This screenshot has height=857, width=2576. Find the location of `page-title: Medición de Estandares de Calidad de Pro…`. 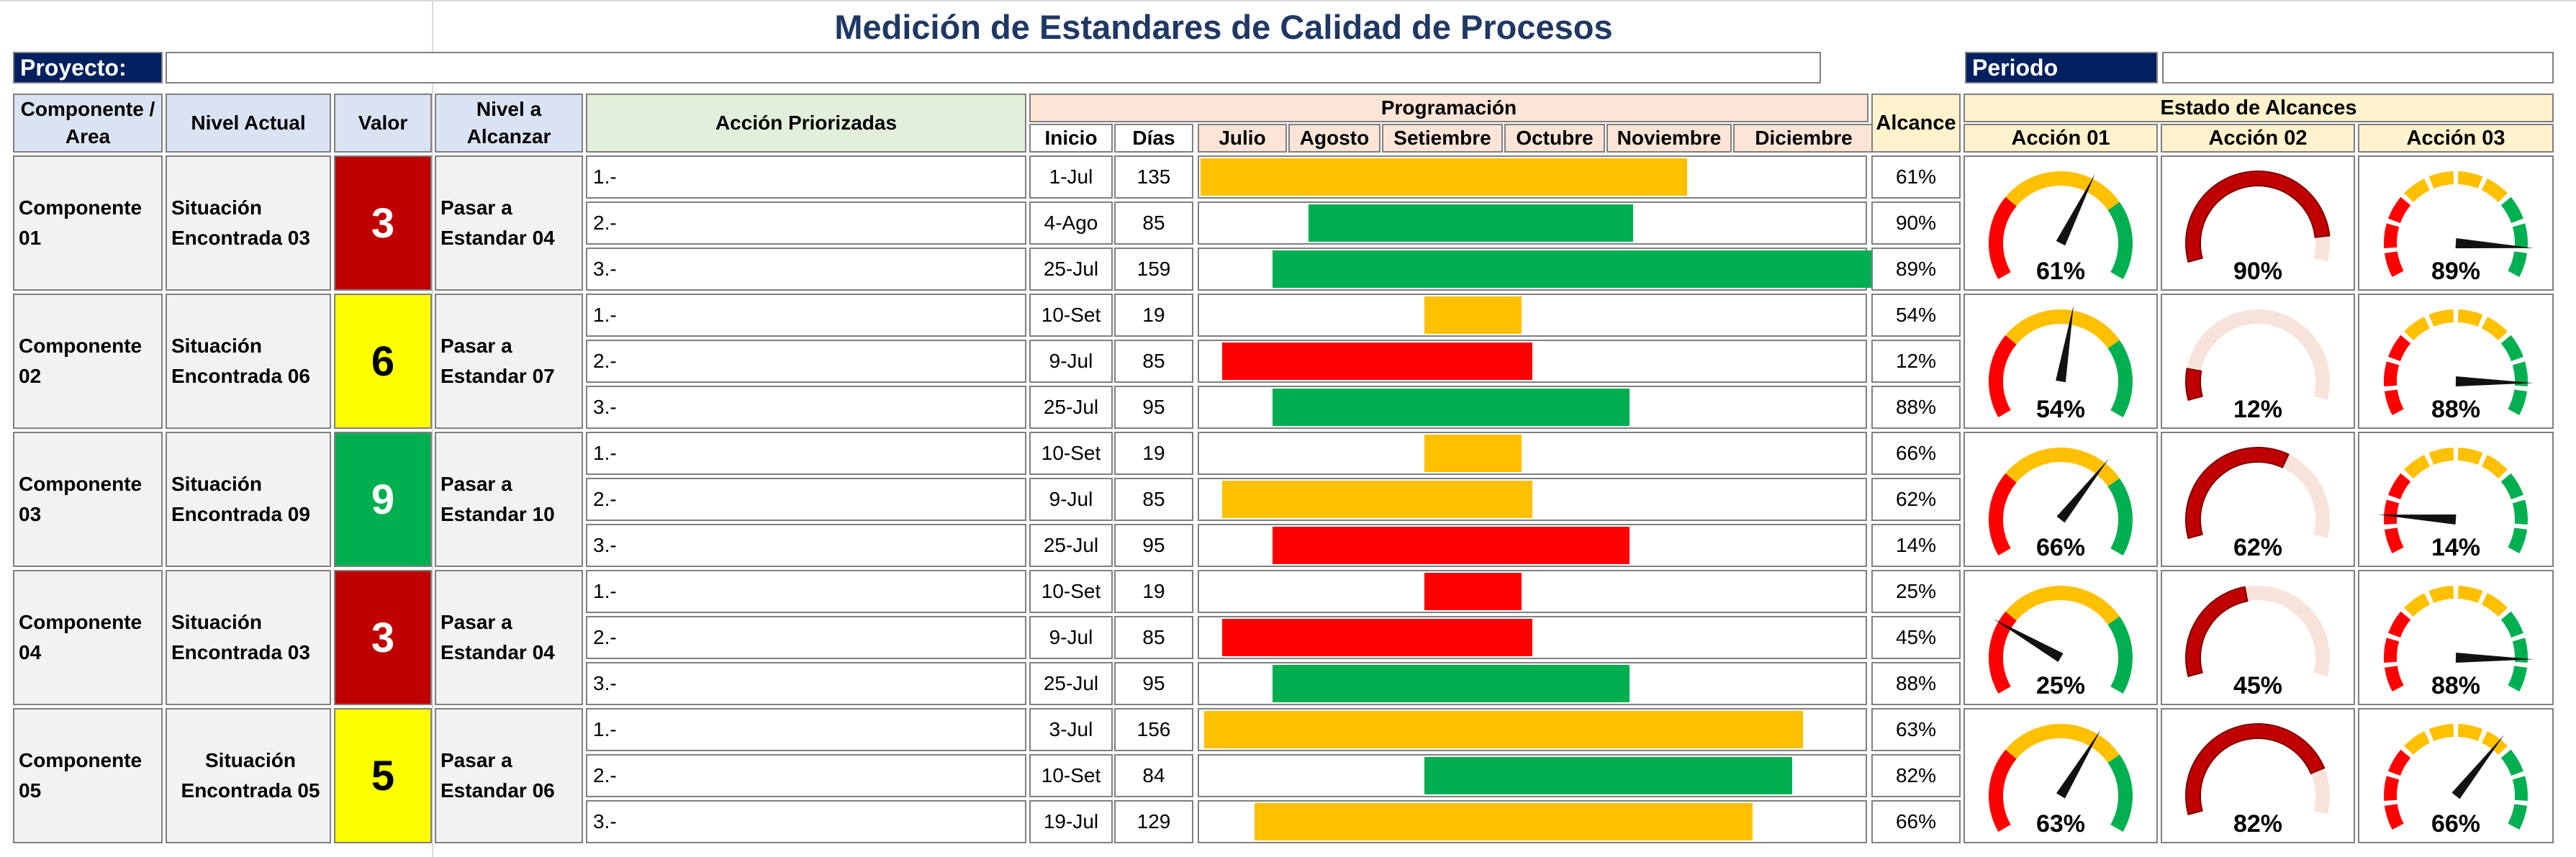

page-title: Medición de Estandares de Calidad de Pro… is located at coordinates (1223, 27).